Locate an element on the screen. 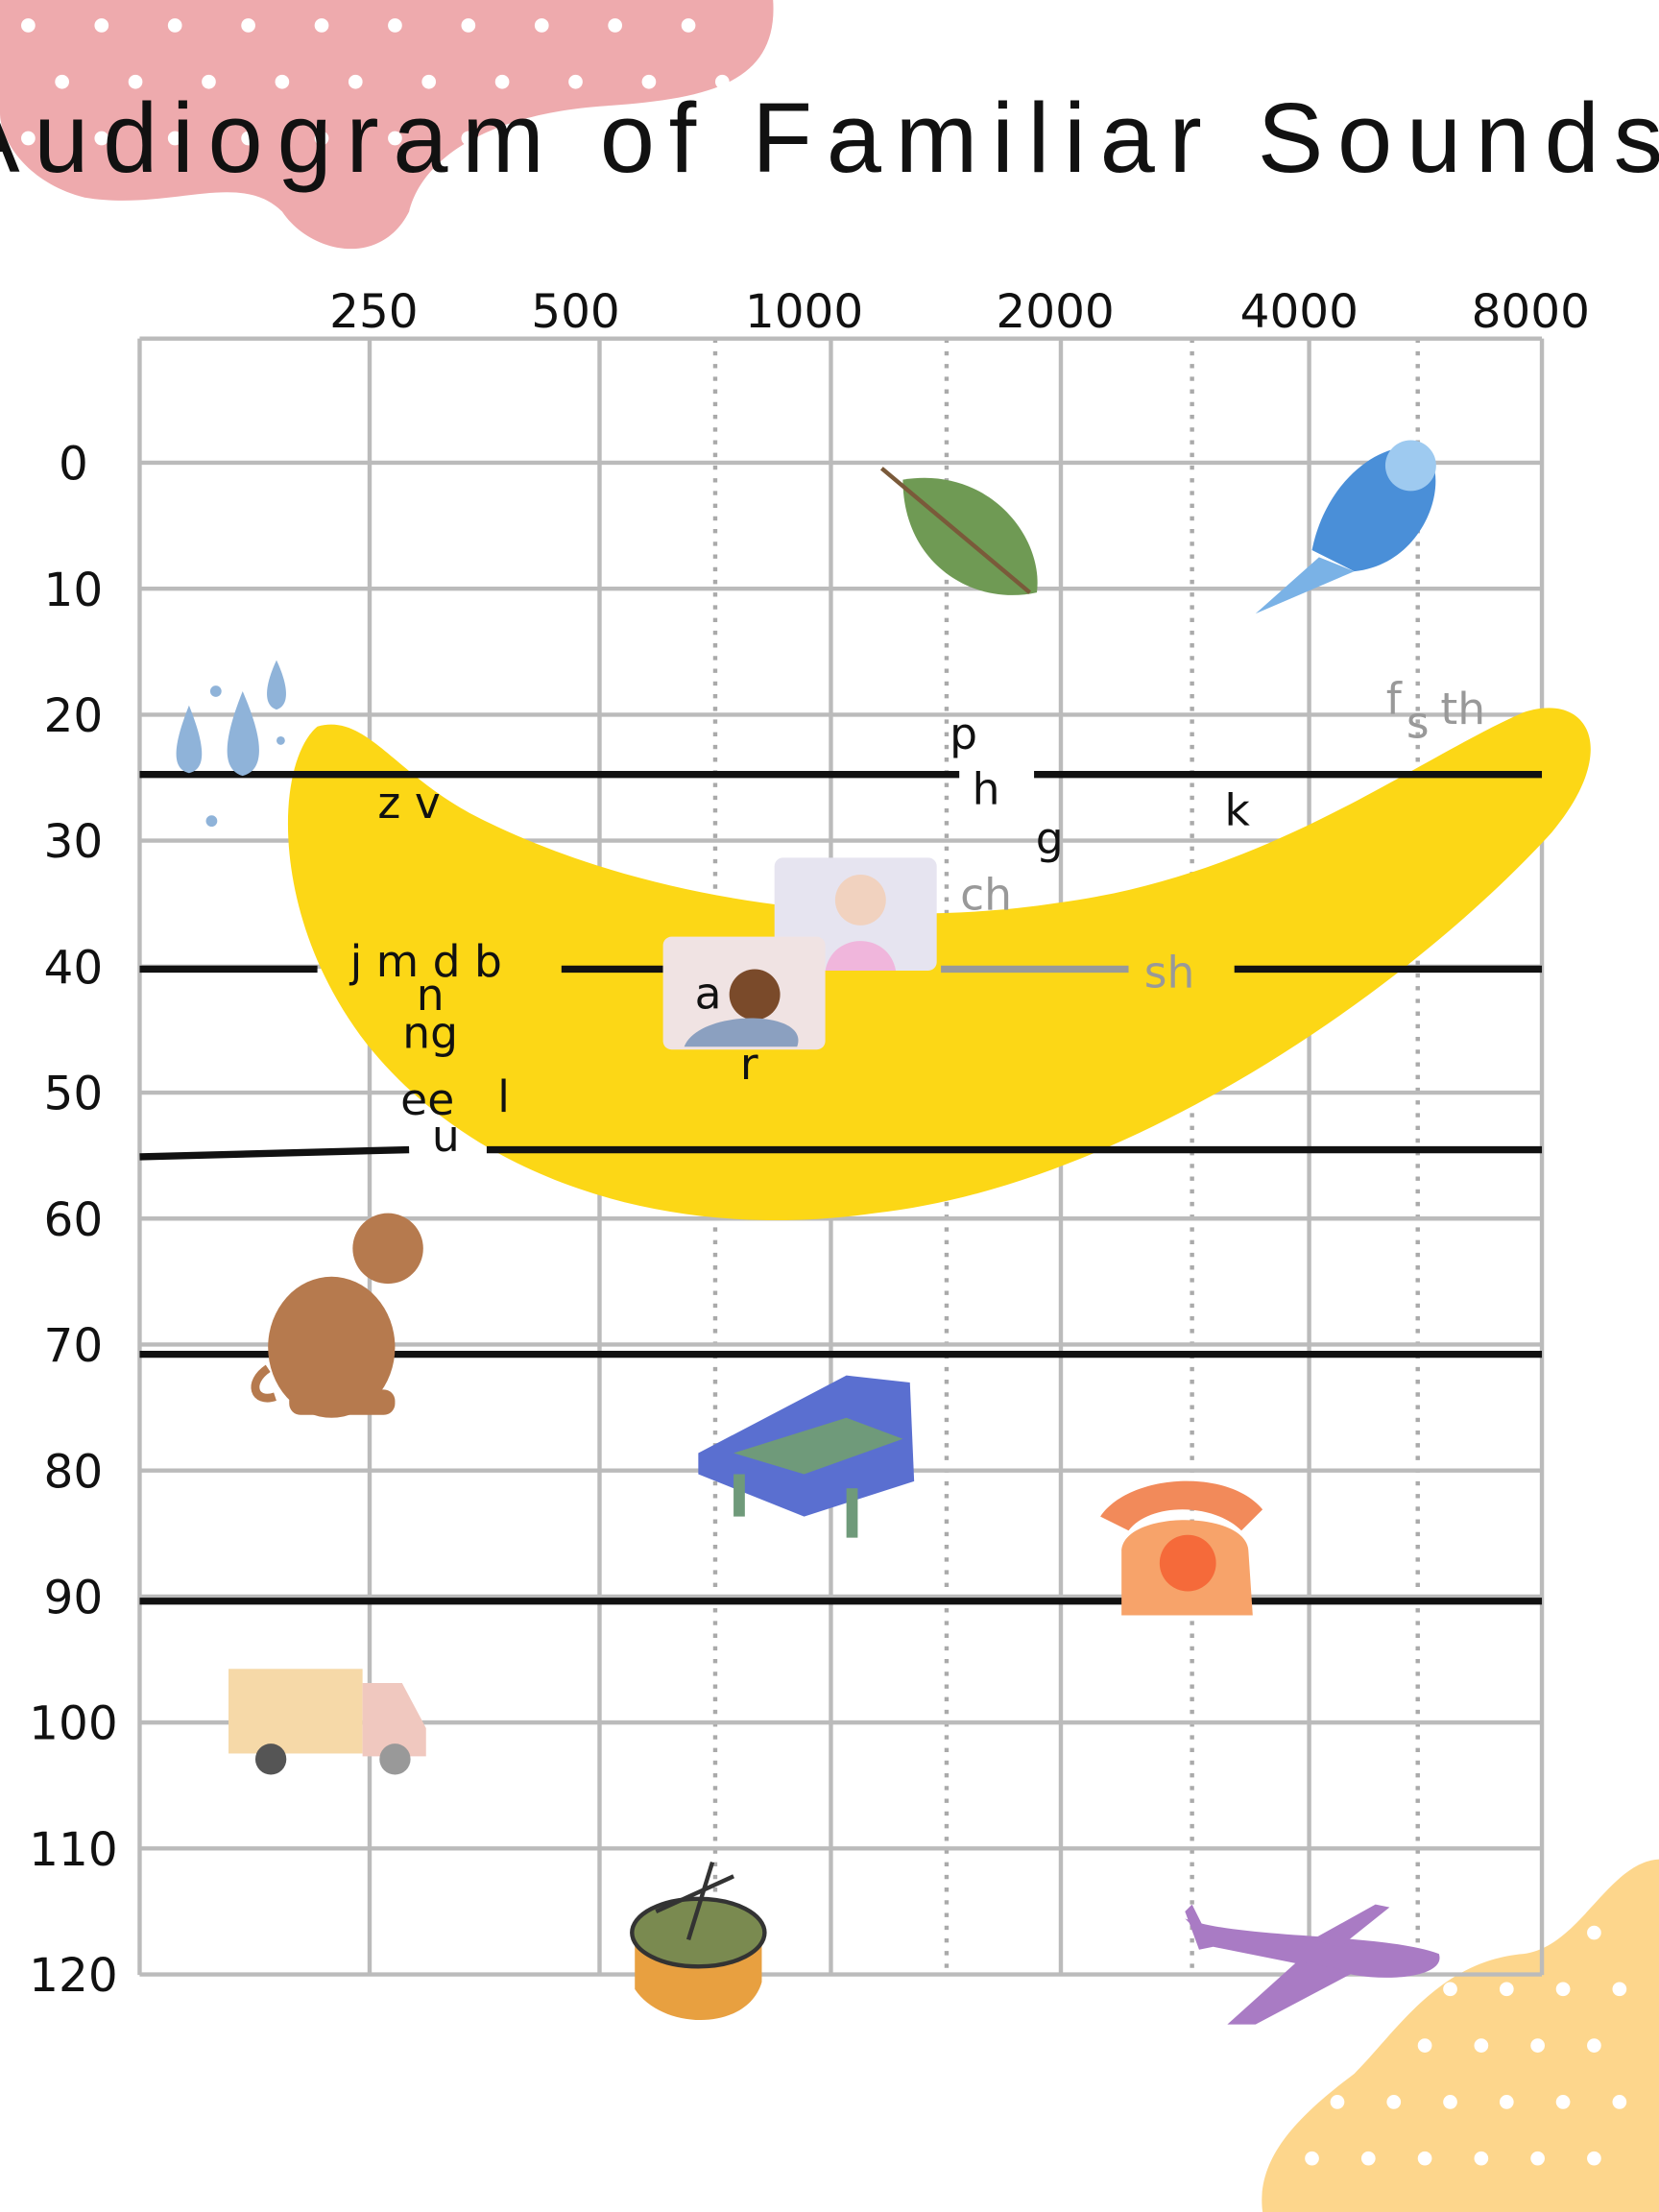 This screenshot has height=2212, width=1659. speech-sound: j m d b is located at coordinates (425, 961).